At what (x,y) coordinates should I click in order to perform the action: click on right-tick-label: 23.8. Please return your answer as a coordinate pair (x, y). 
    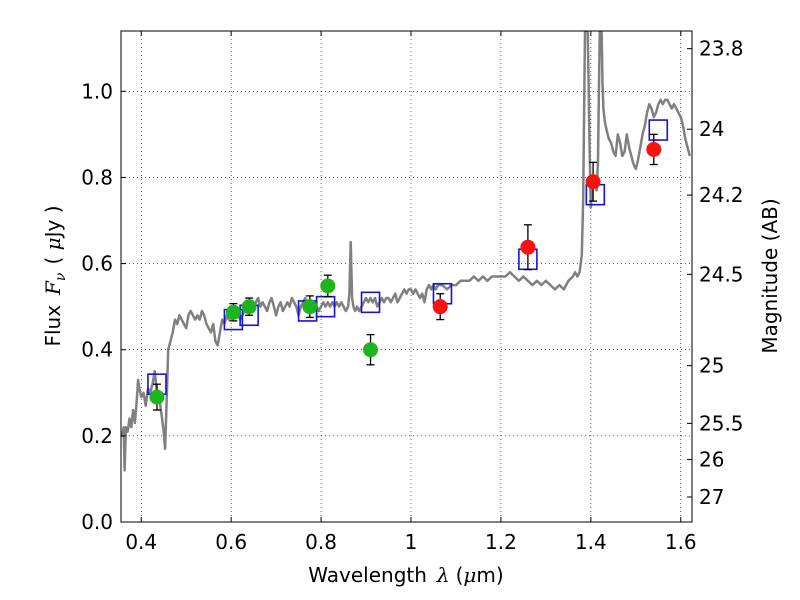
    Looking at the image, I should click on (721, 49).